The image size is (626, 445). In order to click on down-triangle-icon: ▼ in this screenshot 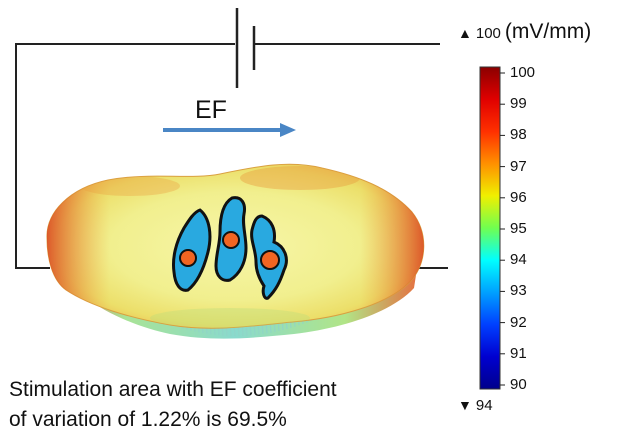, I will do `click(465, 405)`.